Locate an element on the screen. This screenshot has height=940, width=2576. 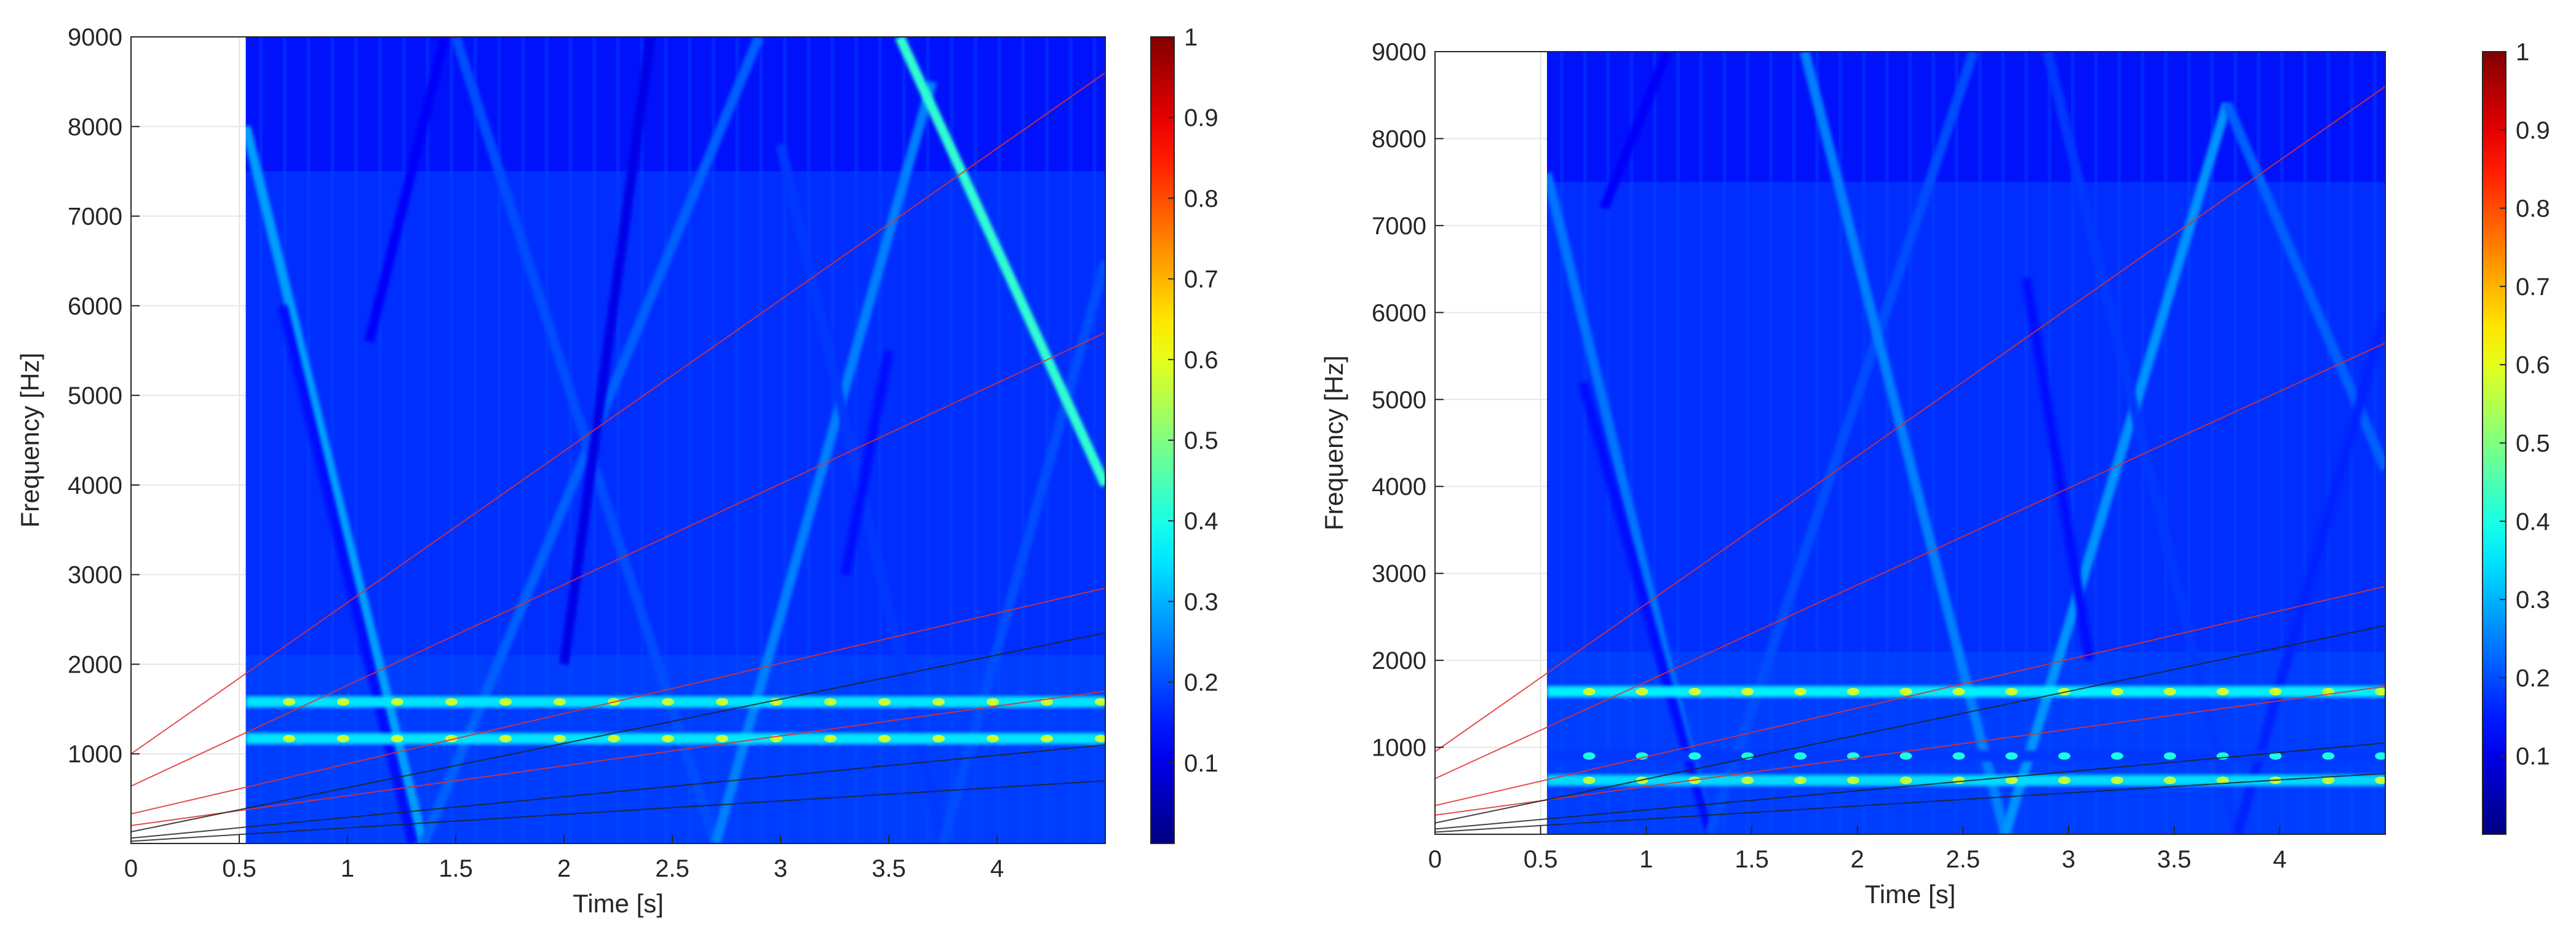
y-axis-label: Frequency [Hz] is located at coordinates (29, 440).